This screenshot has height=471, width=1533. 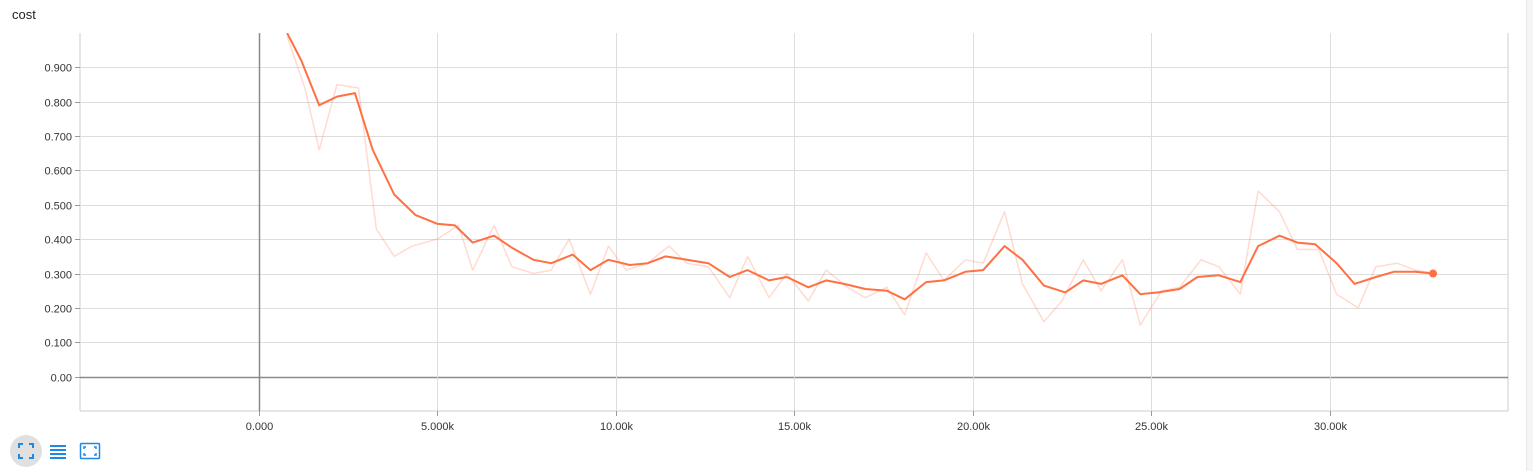 I want to click on y-tick-label: 0.700, so click(x=58, y=138).